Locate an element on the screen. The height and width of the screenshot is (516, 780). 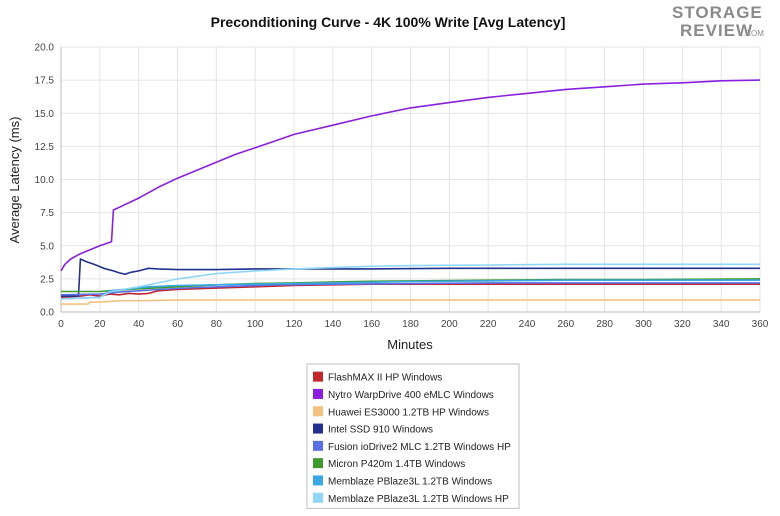
storagereview-logo: STORAGE REVIEW .COM is located at coordinates (718, 21).